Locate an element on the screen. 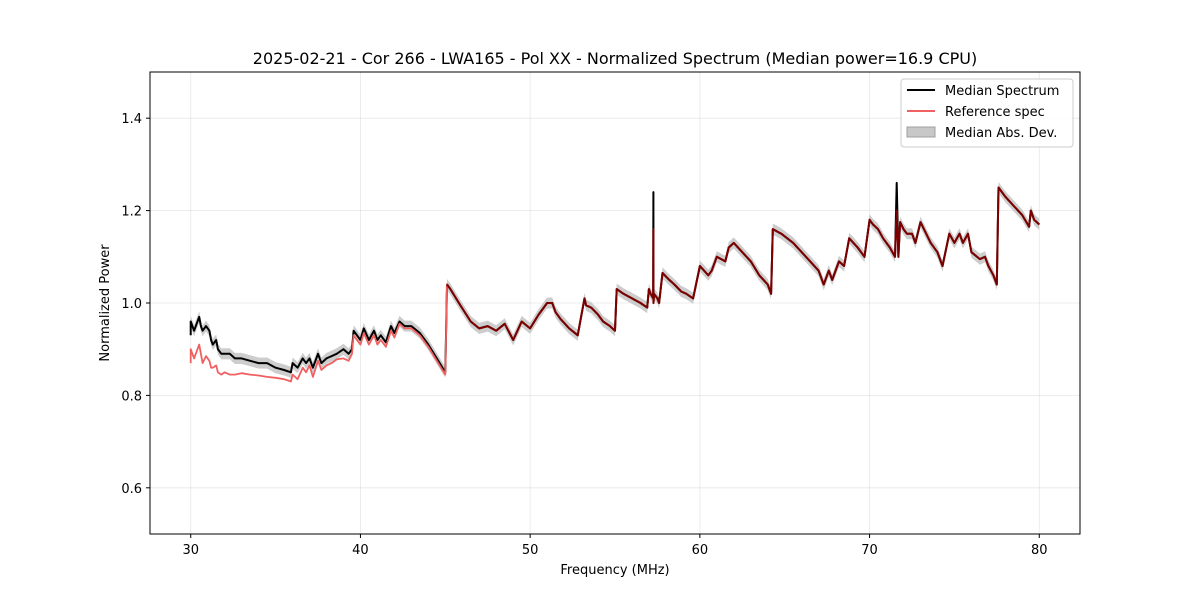 This screenshot has width=1200, height=600. legend-label-median: Median Spectrum is located at coordinates (1002, 91).